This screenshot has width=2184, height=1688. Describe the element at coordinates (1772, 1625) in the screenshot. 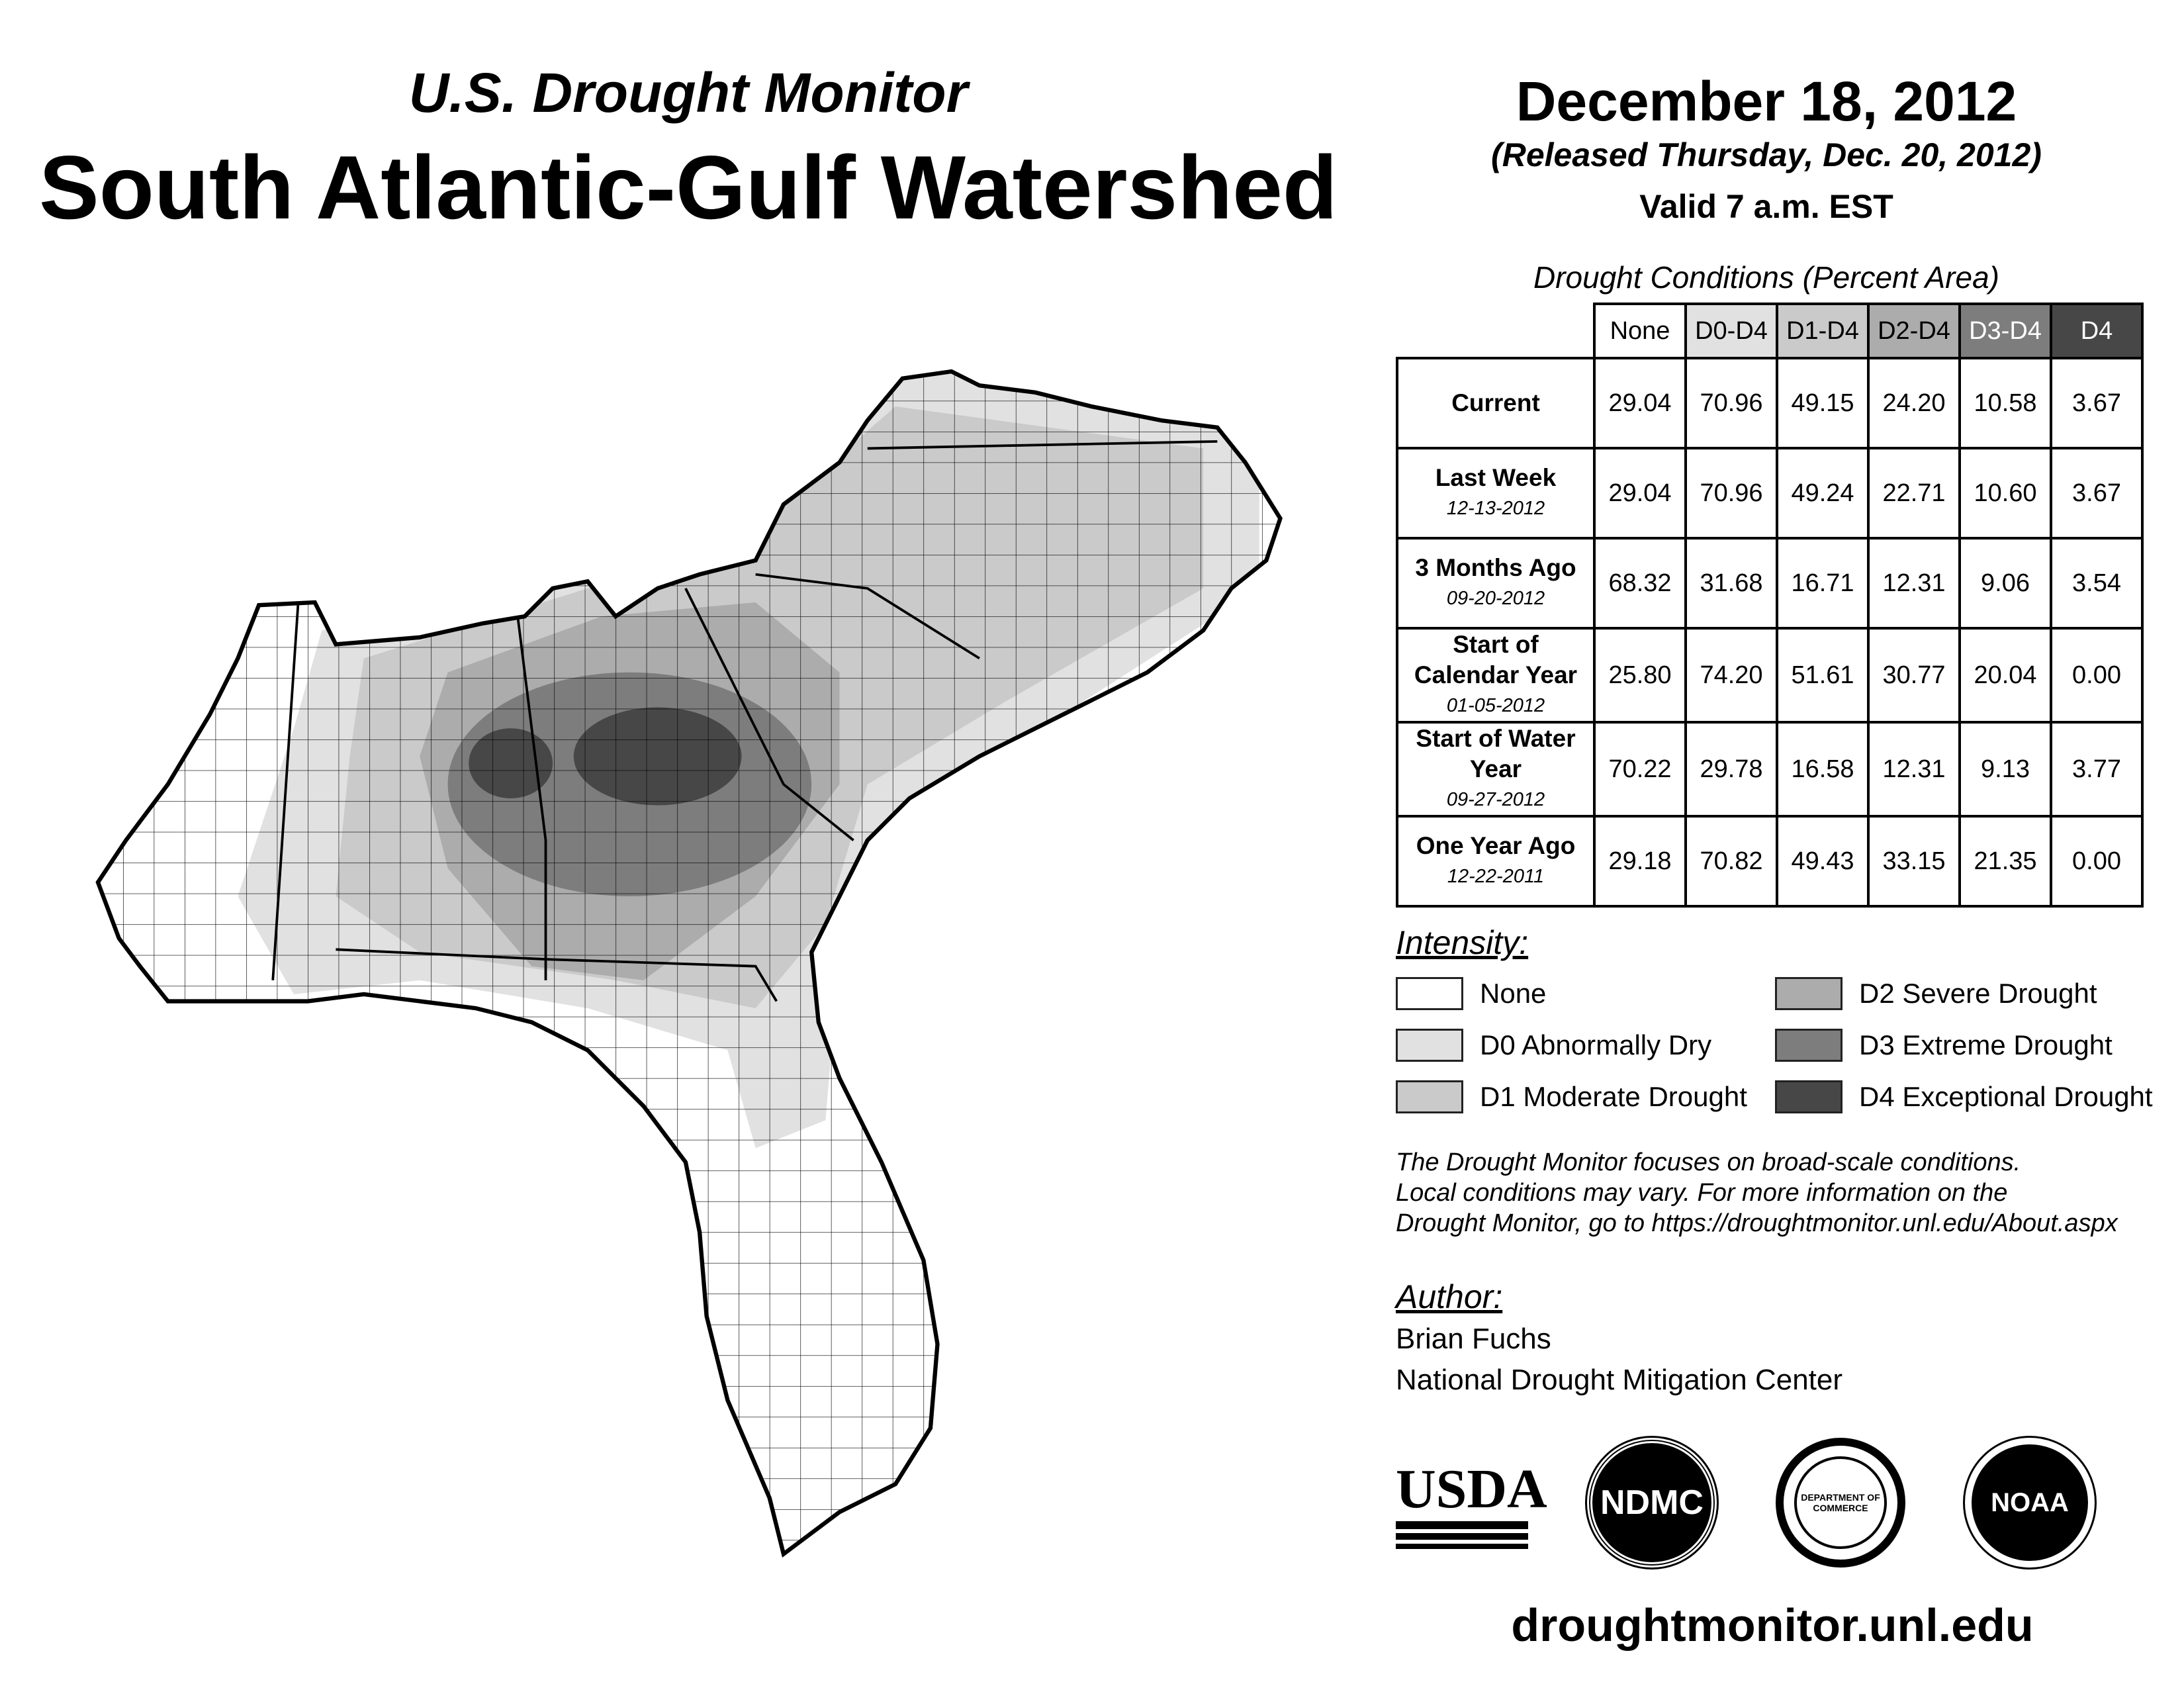

I see `website-url: droughtmonitor.unl.edu` at that location.